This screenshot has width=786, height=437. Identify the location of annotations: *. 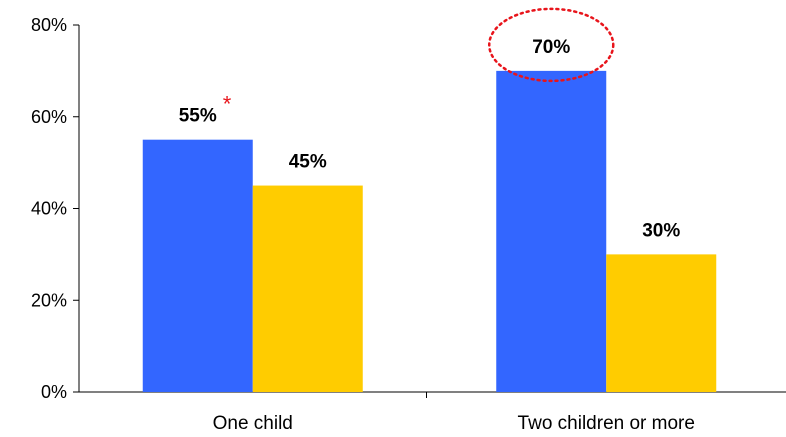
(419, 62).